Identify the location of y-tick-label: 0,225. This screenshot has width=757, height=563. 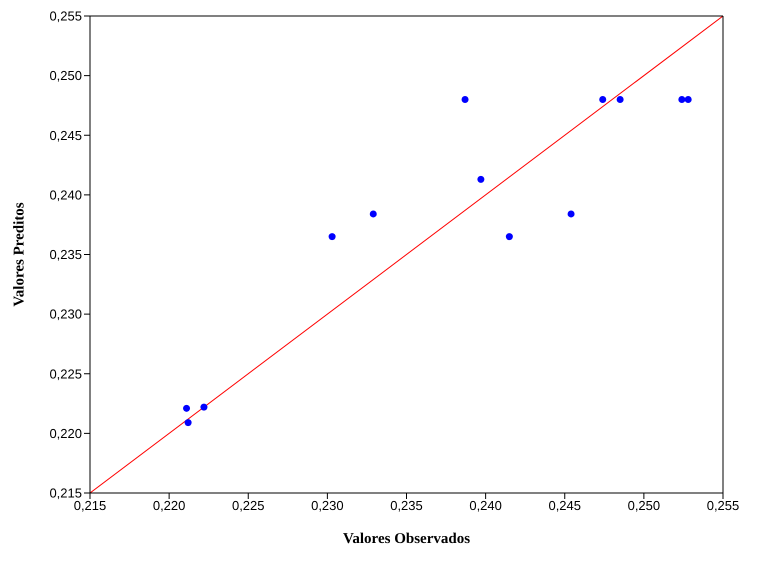
(65, 374).